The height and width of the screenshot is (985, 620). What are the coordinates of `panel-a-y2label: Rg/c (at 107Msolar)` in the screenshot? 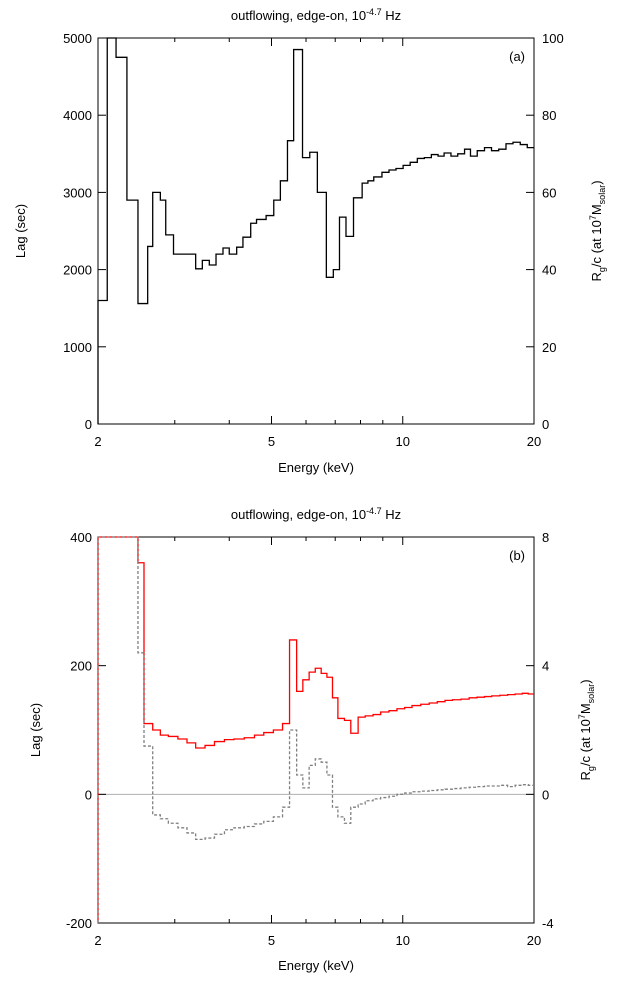 It's located at (597, 230).